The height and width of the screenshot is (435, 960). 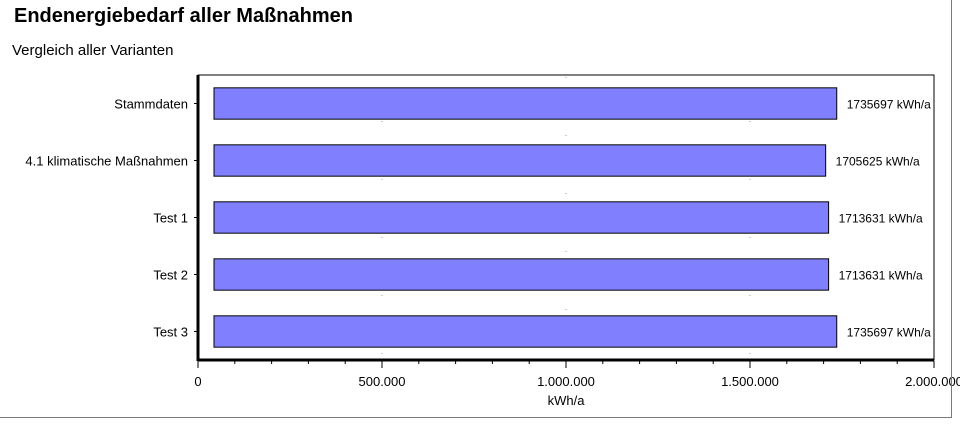 What do you see at coordinates (476, 417) in the screenshot?
I see `window-bottom-border` at bounding box center [476, 417].